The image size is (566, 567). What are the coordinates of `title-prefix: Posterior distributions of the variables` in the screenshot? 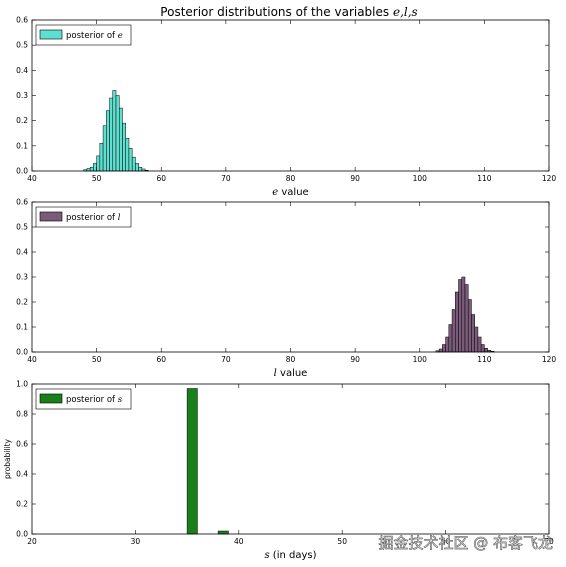 It's located at (276, 12).